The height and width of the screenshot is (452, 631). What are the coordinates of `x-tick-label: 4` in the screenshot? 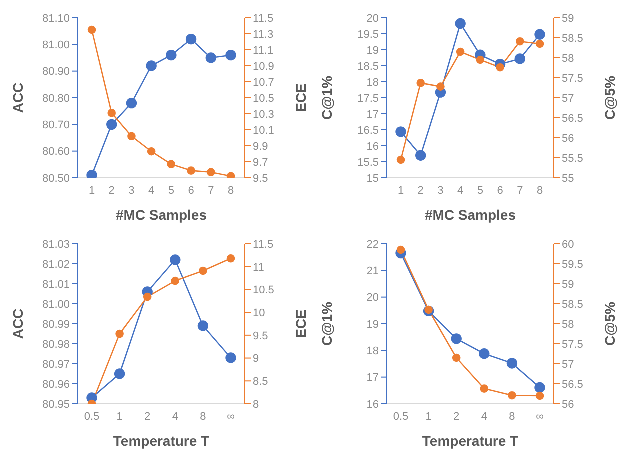 It's located at (484, 416).